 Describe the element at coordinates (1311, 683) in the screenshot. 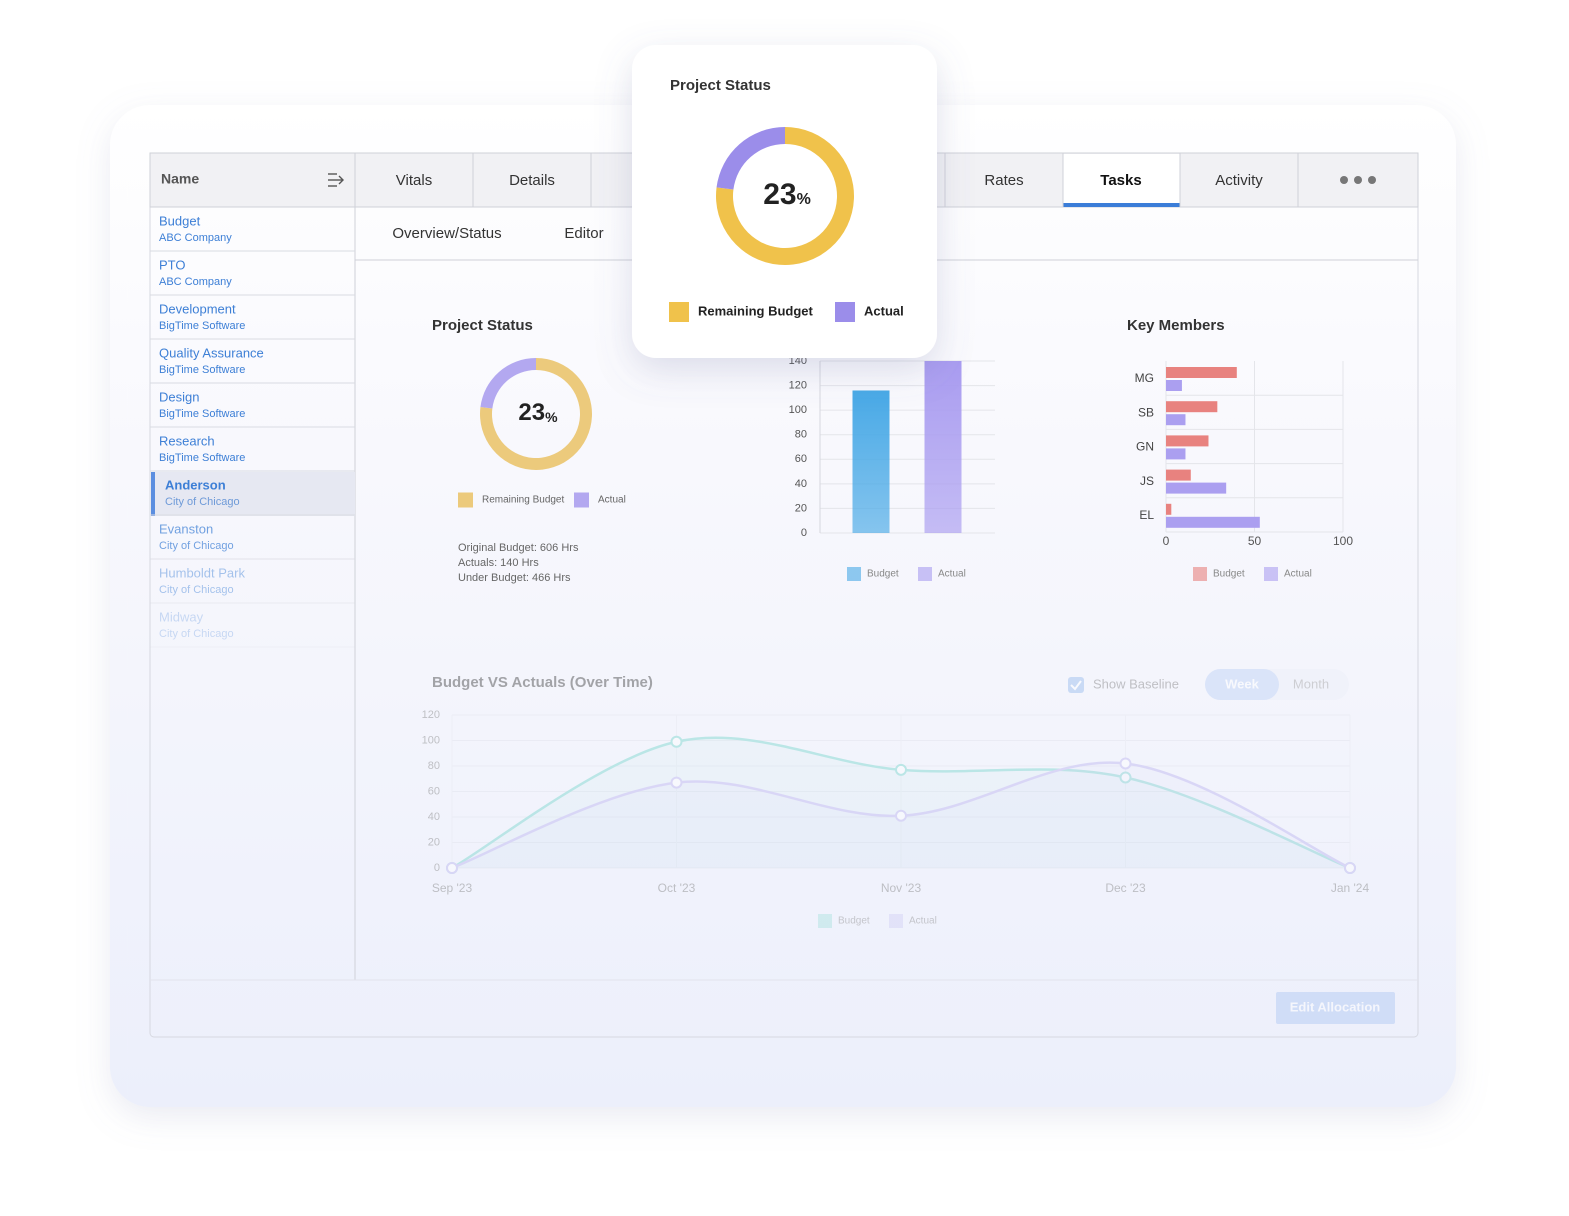

I see `toggle-option: Month` at that location.